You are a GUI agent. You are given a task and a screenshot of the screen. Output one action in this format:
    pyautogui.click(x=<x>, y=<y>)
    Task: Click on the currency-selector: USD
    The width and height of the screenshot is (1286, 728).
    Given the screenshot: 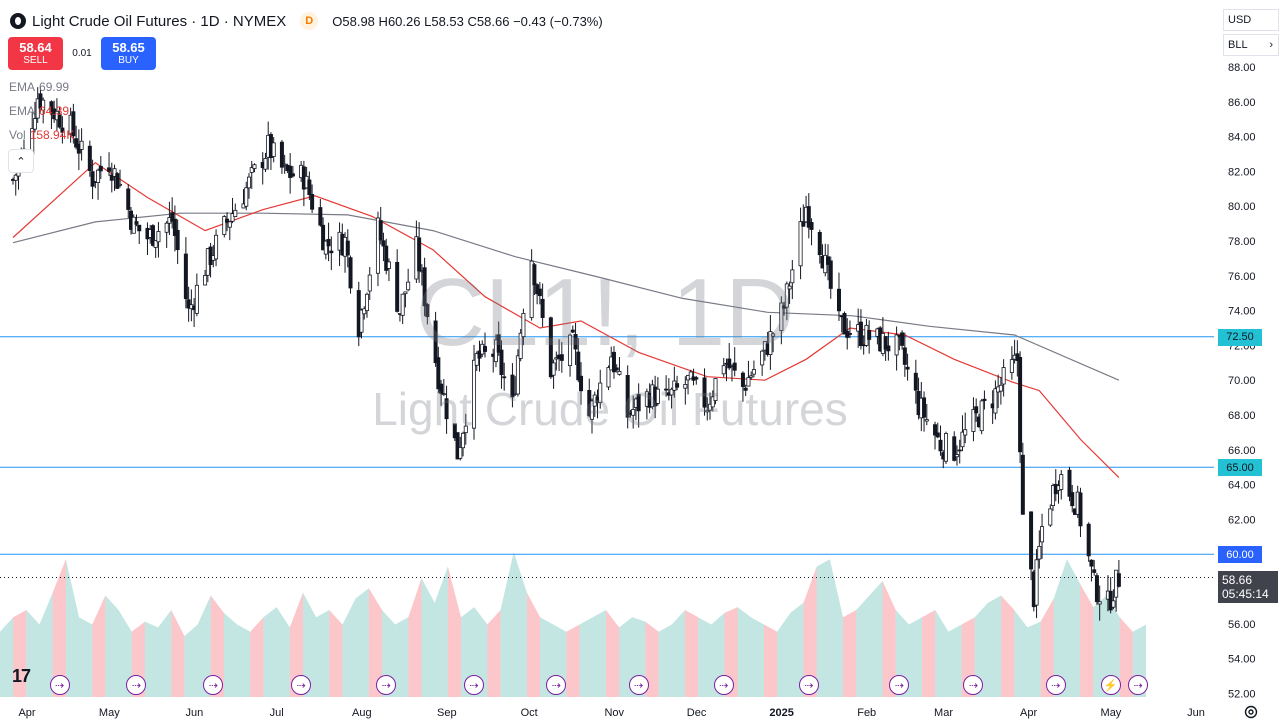 What is the action you would take?
    pyautogui.click(x=1251, y=20)
    